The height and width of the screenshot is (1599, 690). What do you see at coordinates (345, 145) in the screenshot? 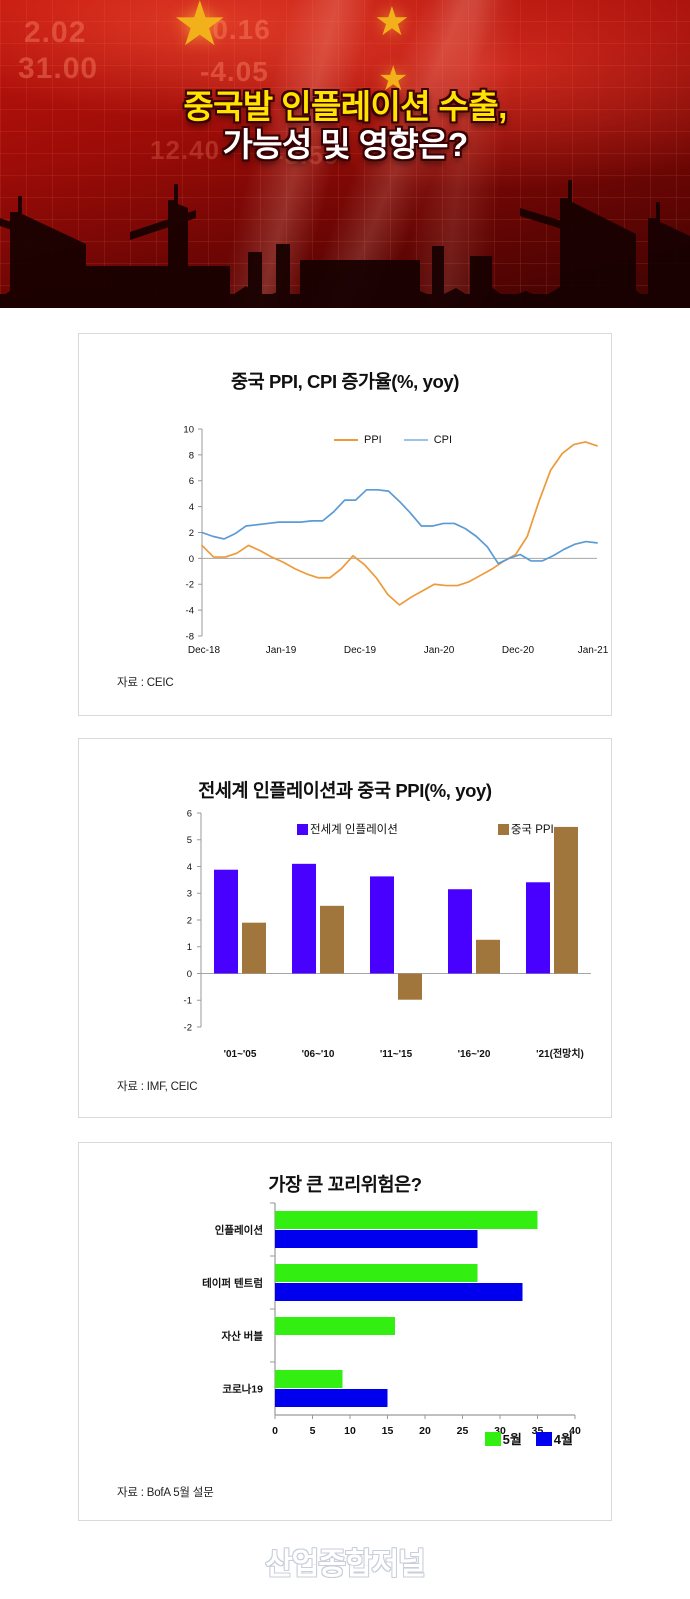
I see `hero-title-line-2: 가능성 및 영향은?` at bounding box center [345, 145].